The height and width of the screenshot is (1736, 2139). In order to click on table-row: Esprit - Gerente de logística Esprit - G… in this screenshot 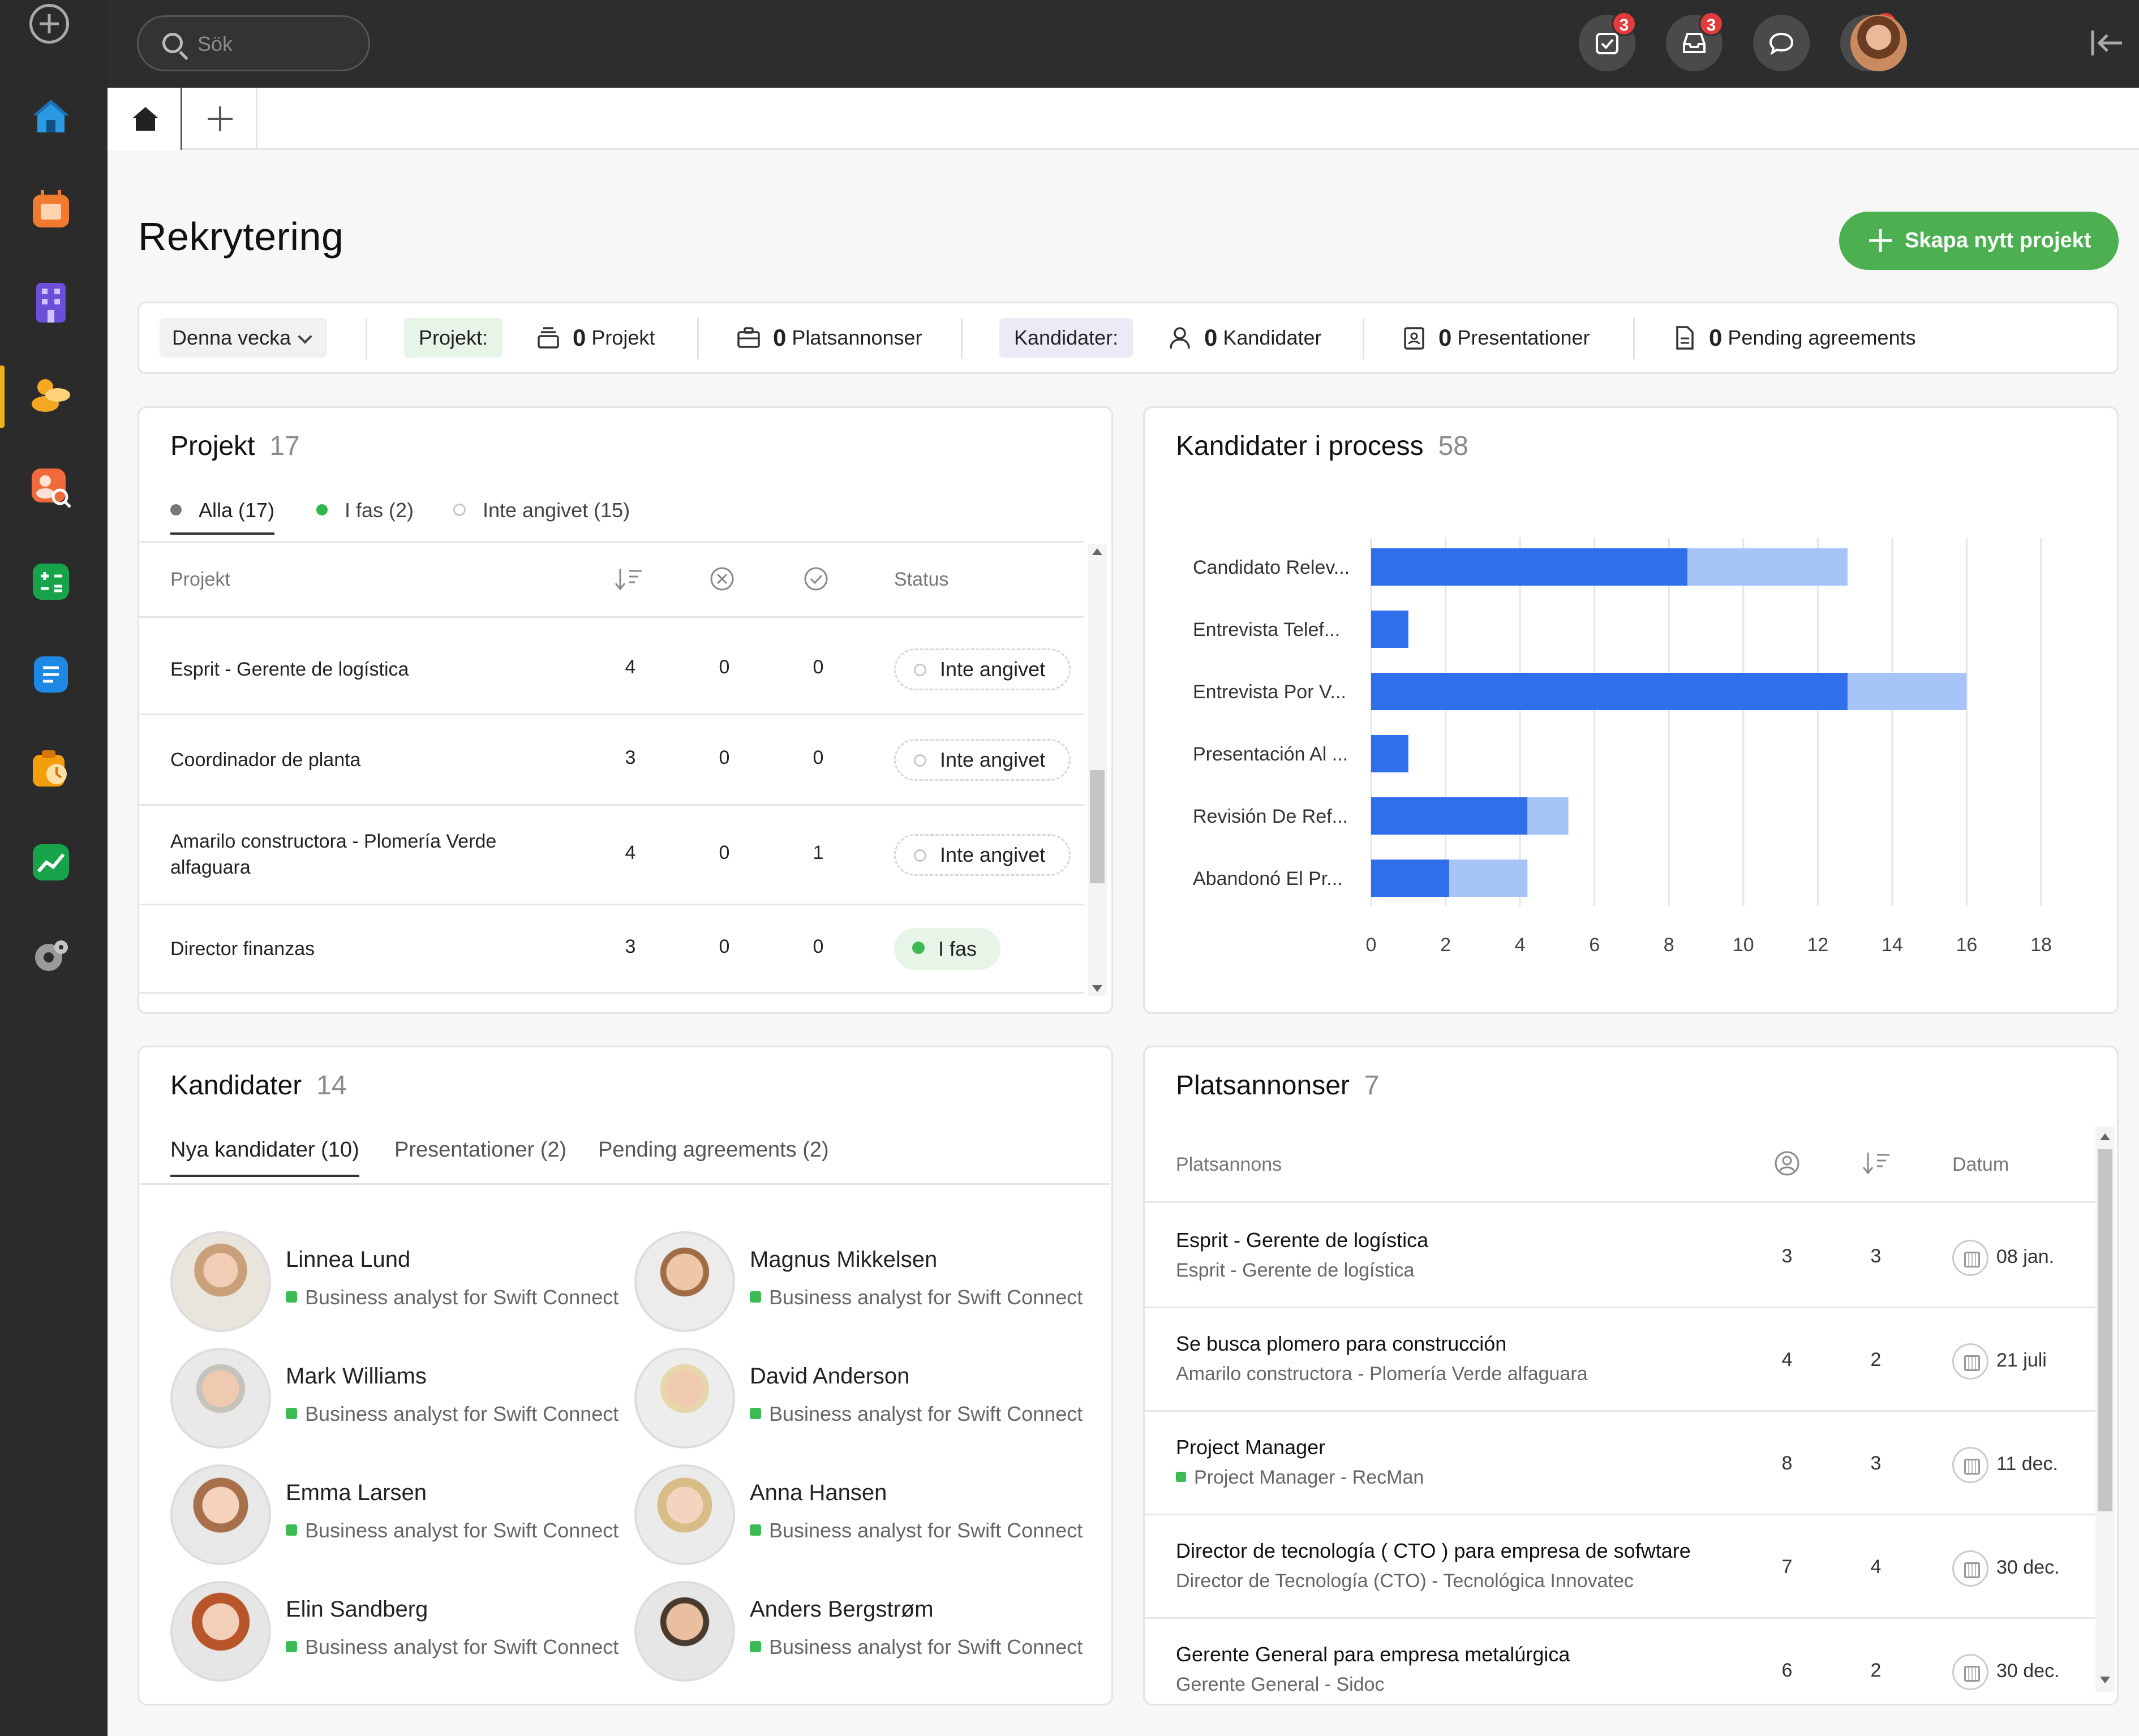, I will do `click(1620, 1257)`.